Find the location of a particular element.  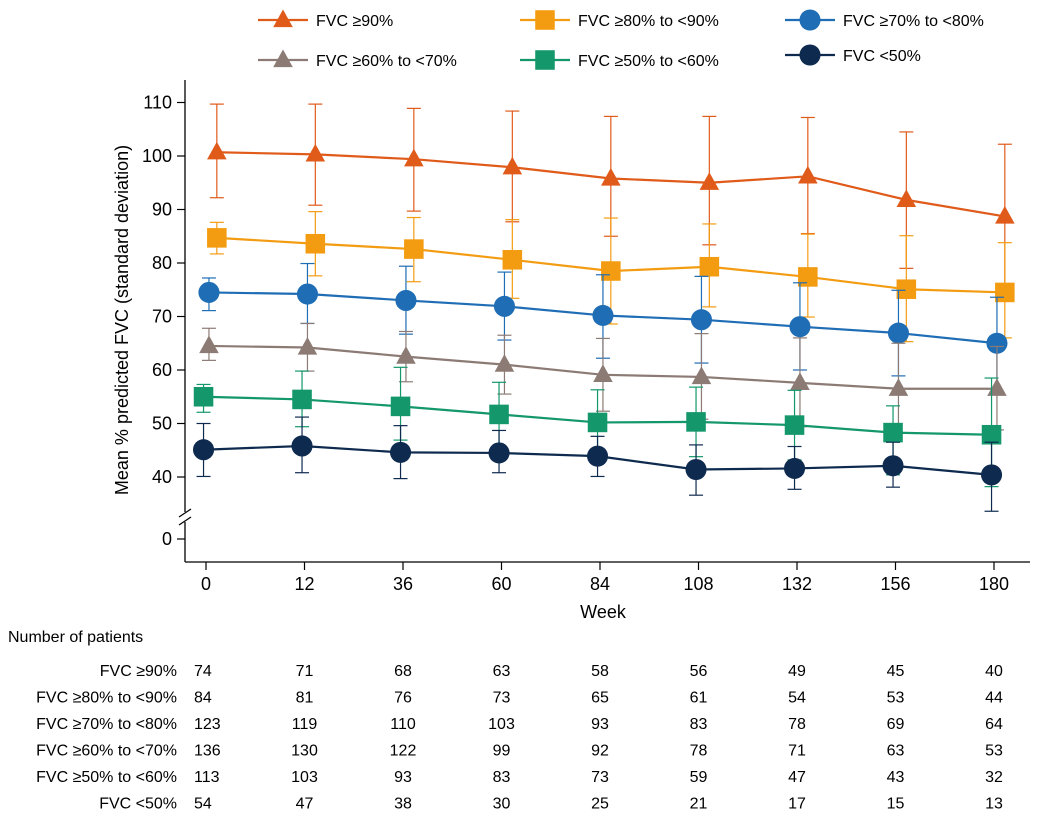

patients-count-cell: 68 is located at coordinates (403, 671).